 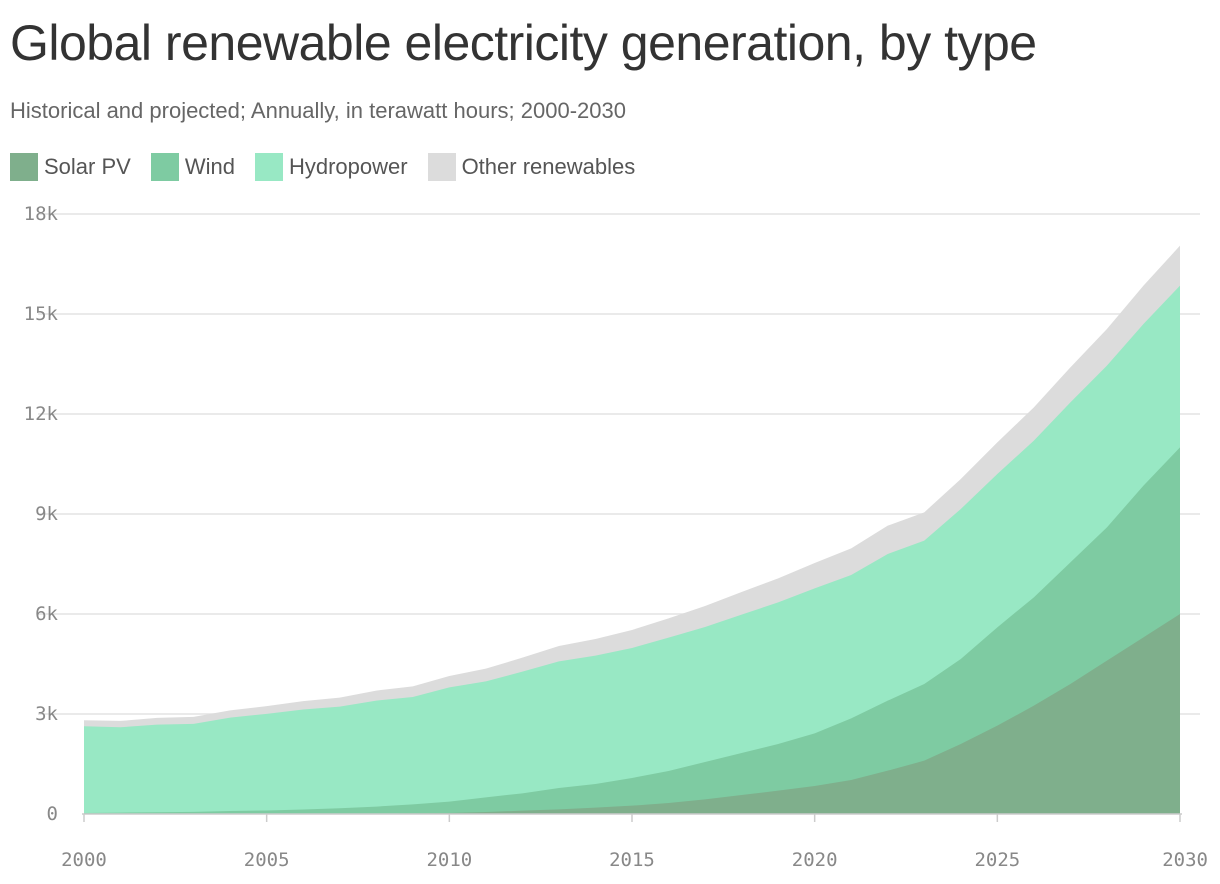 What do you see at coordinates (997, 860) in the screenshot?
I see `x-tick-label: 2025` at bounding box center [997, 860].